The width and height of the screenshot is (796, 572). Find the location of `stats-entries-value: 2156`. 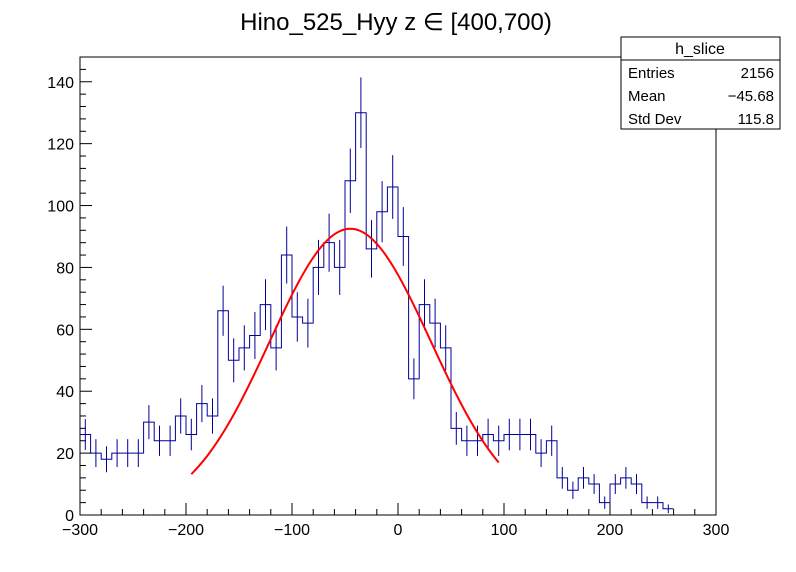

stats-entries-value: 2156 is located at coordinates (757, 73).